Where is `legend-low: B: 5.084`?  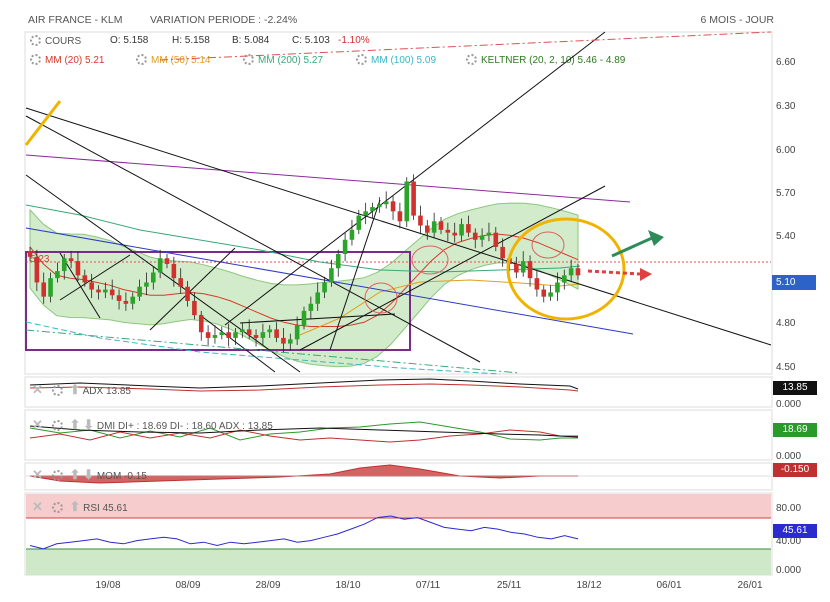 legend-low: B: 5.084 is located at coordinates (251, 40).